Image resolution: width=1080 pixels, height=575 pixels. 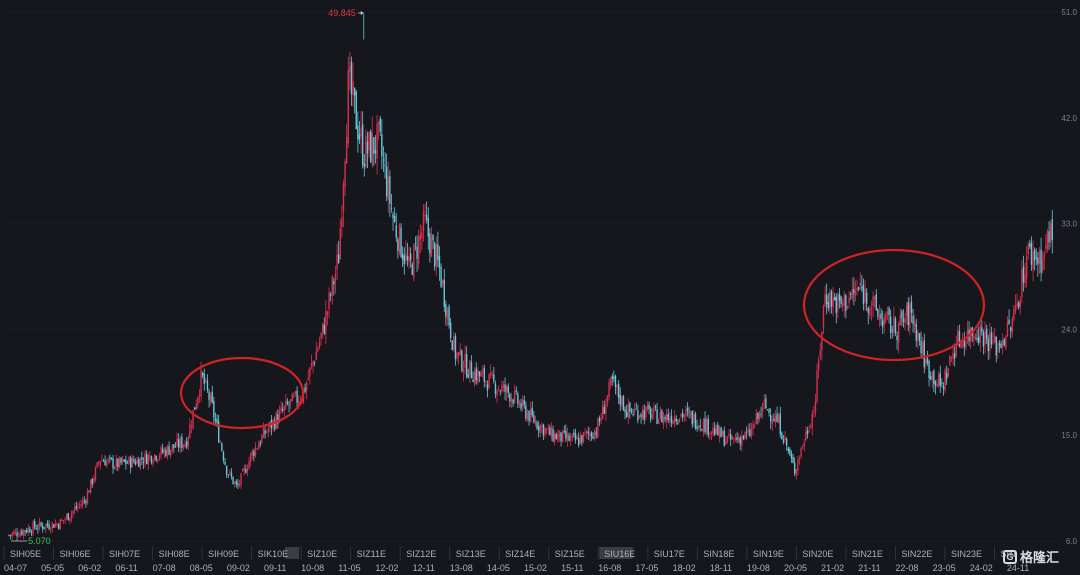 I want to click on high-label: 49.845, so click(x=342, y=13).